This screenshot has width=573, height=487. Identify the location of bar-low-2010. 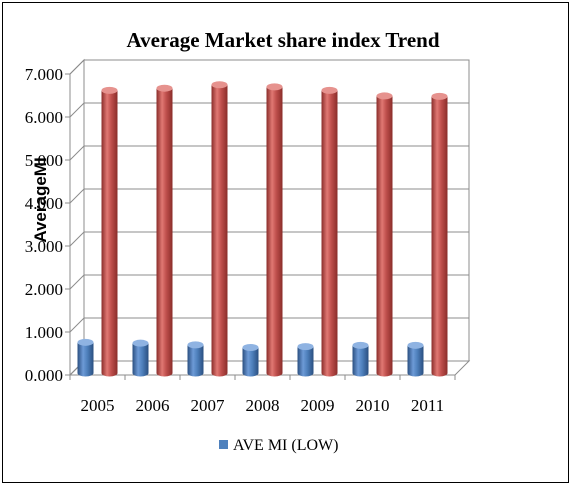
(360, 359).